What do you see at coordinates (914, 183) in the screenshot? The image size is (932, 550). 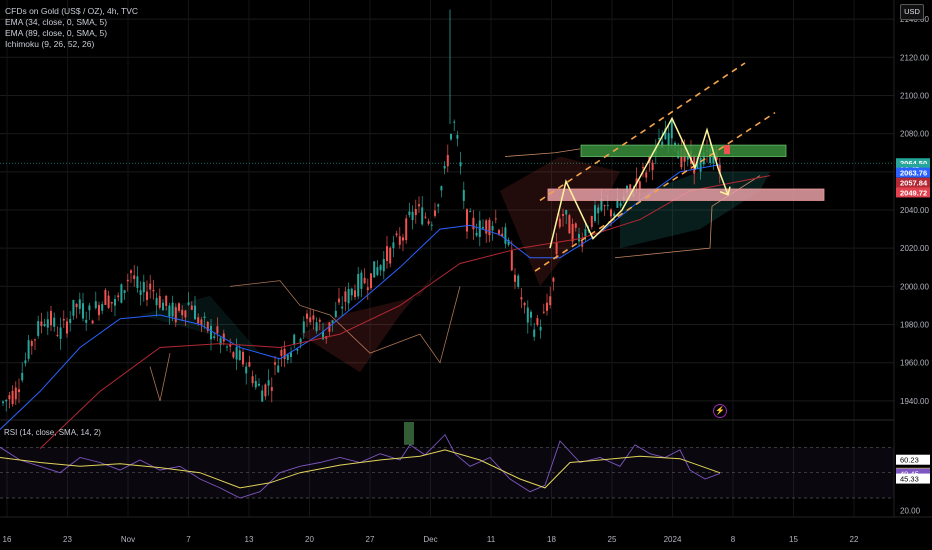 I see `price-badge-label: 2057.84` at bounding box center [914, 183].